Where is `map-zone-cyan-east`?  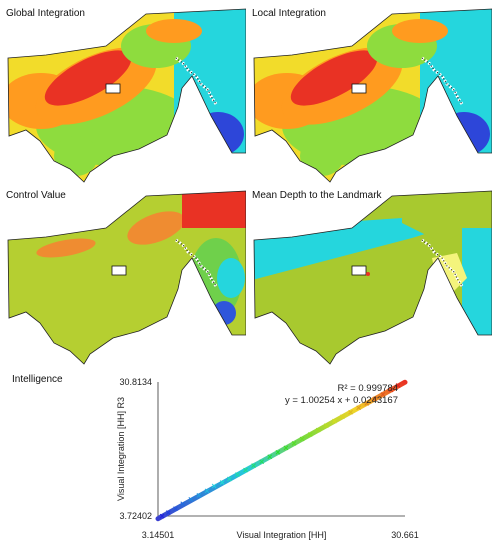 map-zone-cyan-east is located at coordinates (231, 278).